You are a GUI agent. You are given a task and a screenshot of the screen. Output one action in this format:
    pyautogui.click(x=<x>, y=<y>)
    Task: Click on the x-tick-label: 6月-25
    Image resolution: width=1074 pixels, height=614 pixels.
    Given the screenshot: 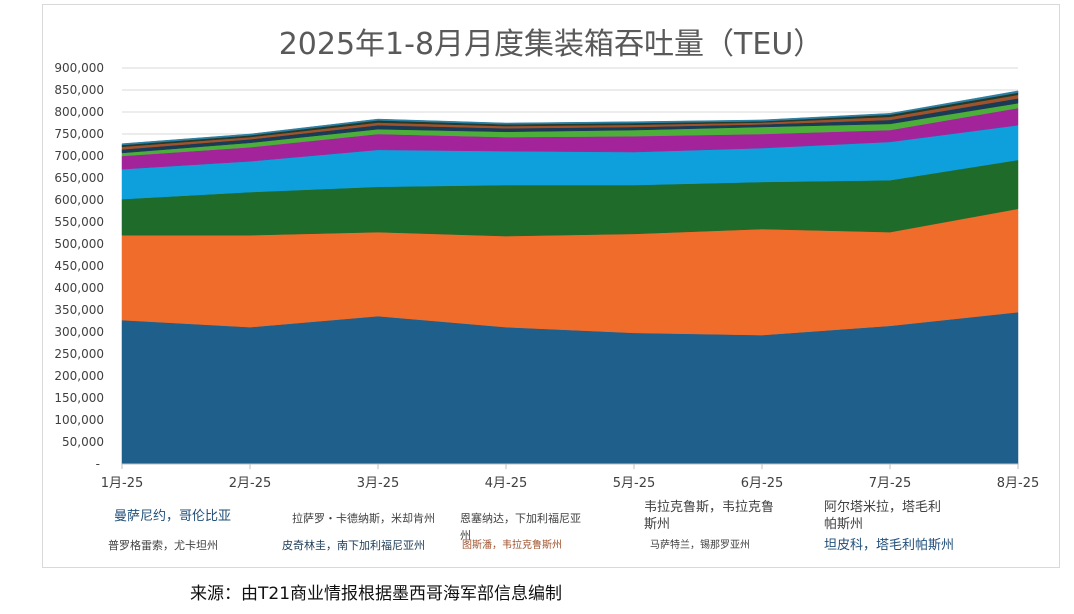 What is the action you would take?
    pyautogui.click(x=762, y=483)
    